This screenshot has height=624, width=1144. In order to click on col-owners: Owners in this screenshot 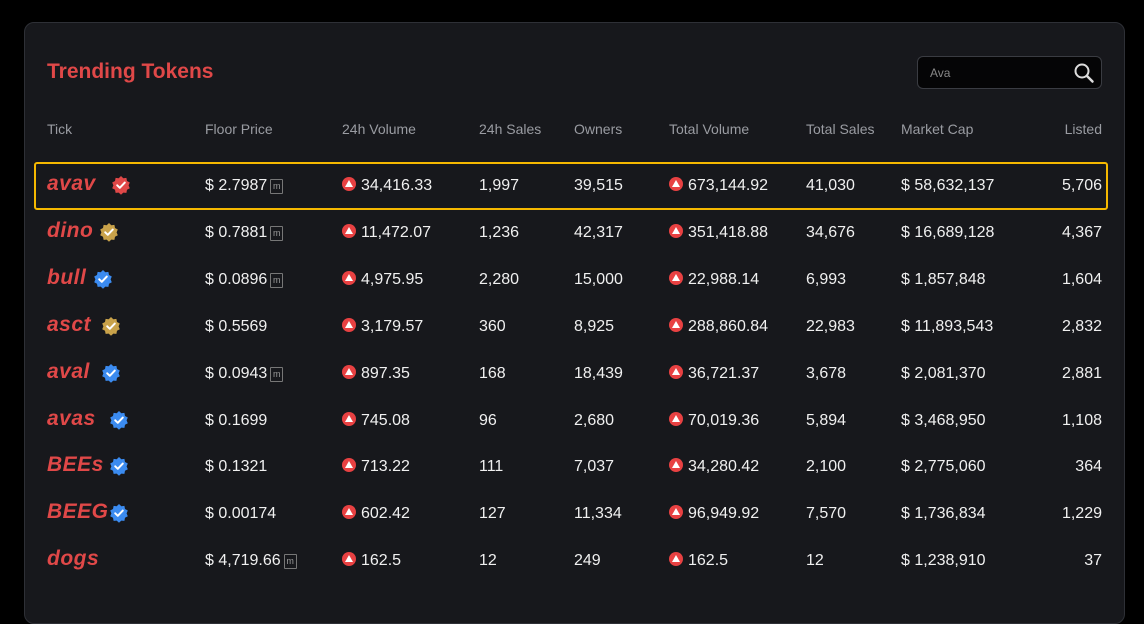, I will do `click(598, 129)`.